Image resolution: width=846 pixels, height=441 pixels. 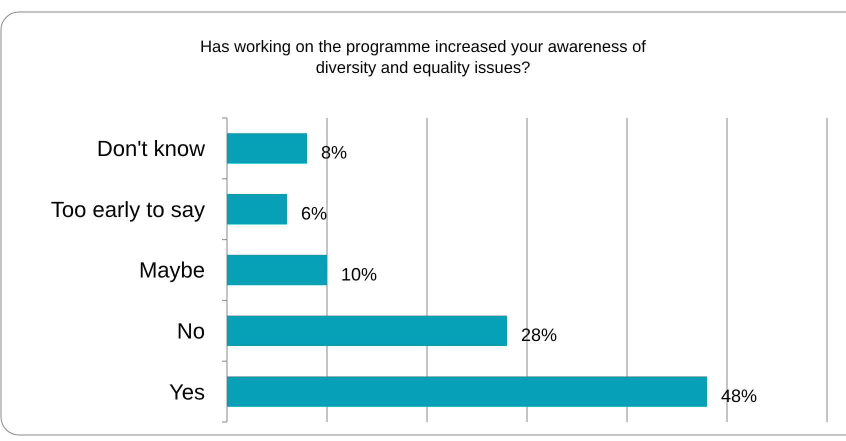 I want to click on data-label: 10%, so click(x=359, y=274).